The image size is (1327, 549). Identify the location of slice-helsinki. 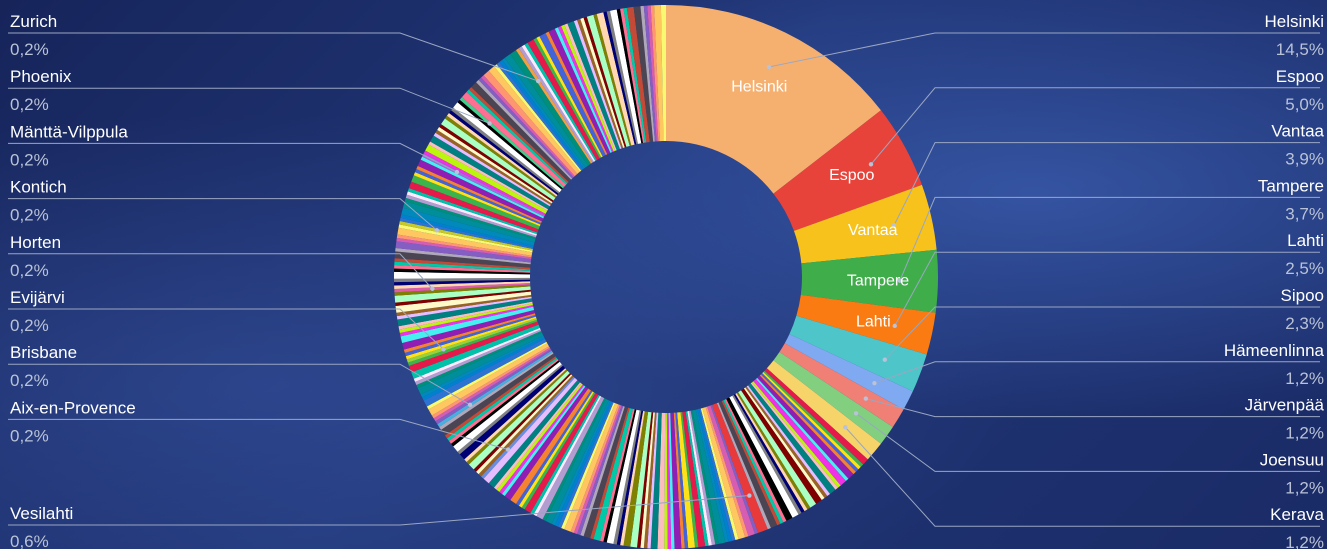
(773, 99).